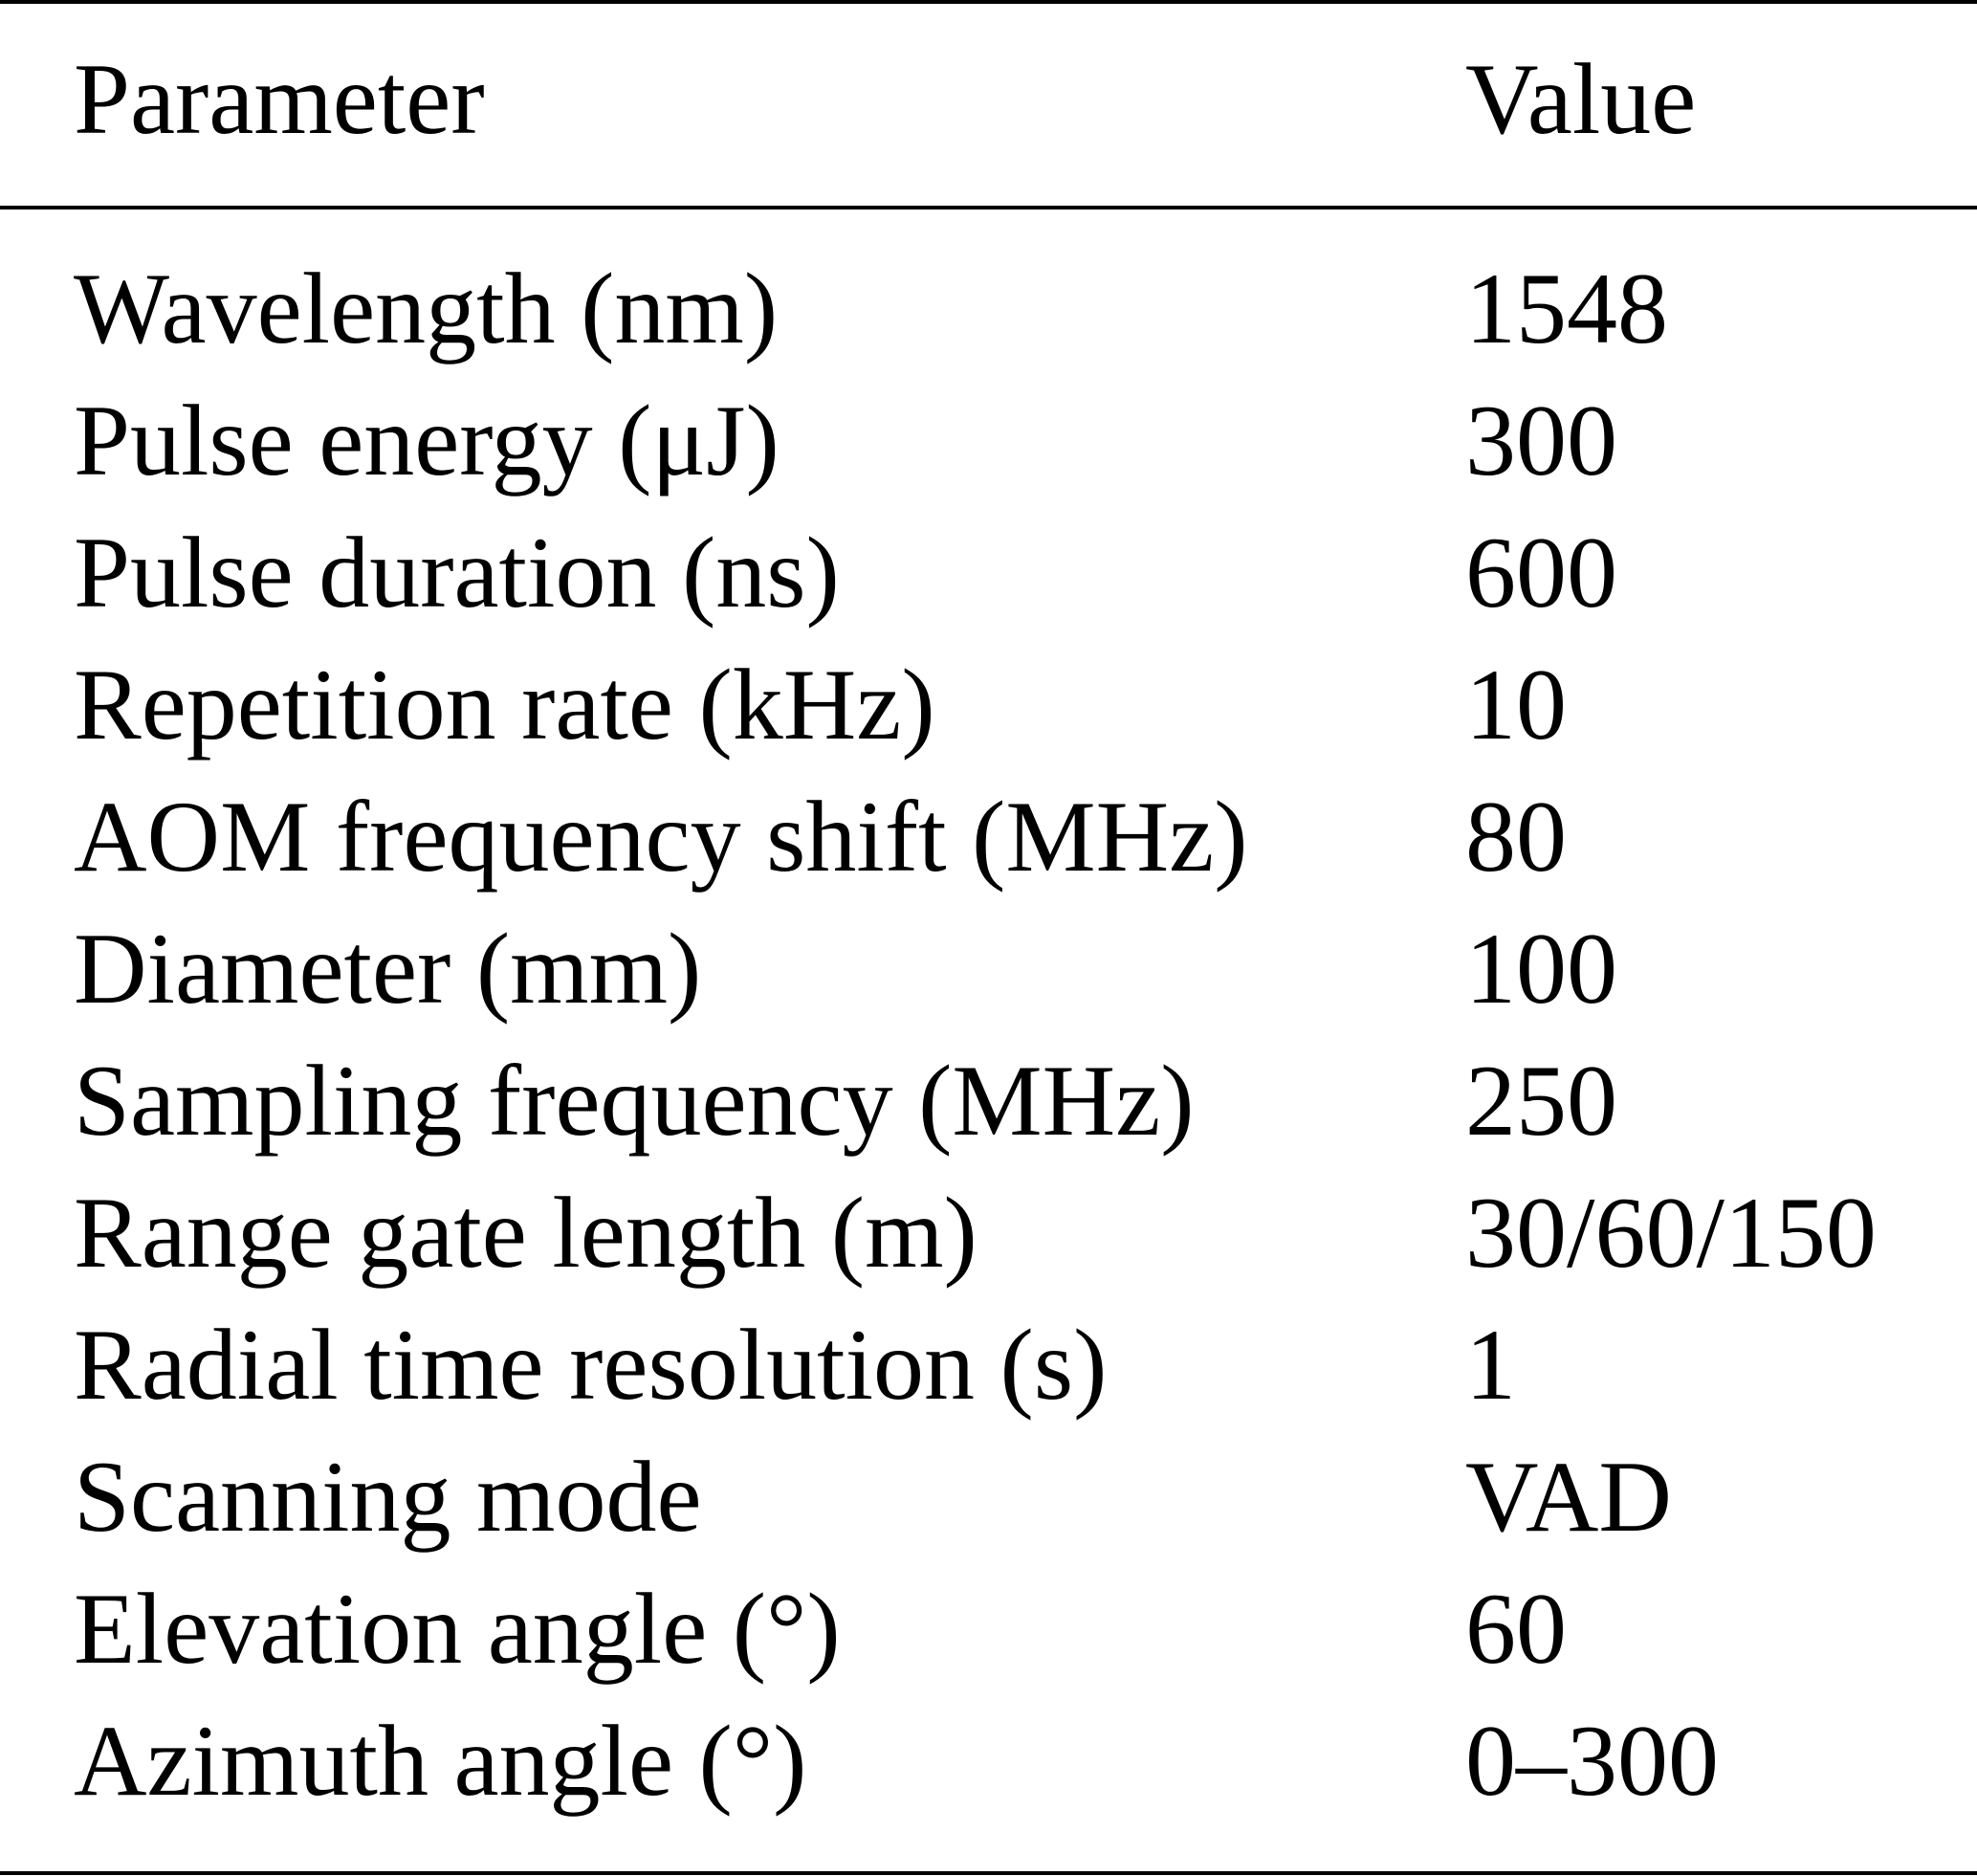 The width and height of the screenshot is (1977, 1876). Describe the element at coordinates (526, 1233) in the screenshot. I see `parameter-cell: Range gate length (m)` at that location.